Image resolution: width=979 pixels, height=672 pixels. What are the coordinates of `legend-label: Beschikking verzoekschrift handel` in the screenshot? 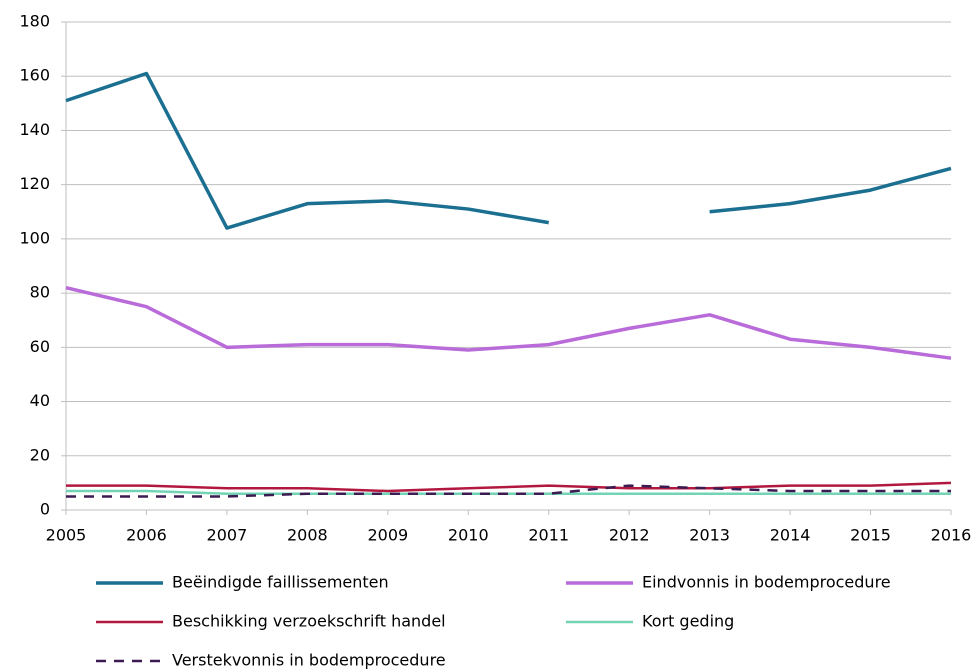 It's located at (309, 621).